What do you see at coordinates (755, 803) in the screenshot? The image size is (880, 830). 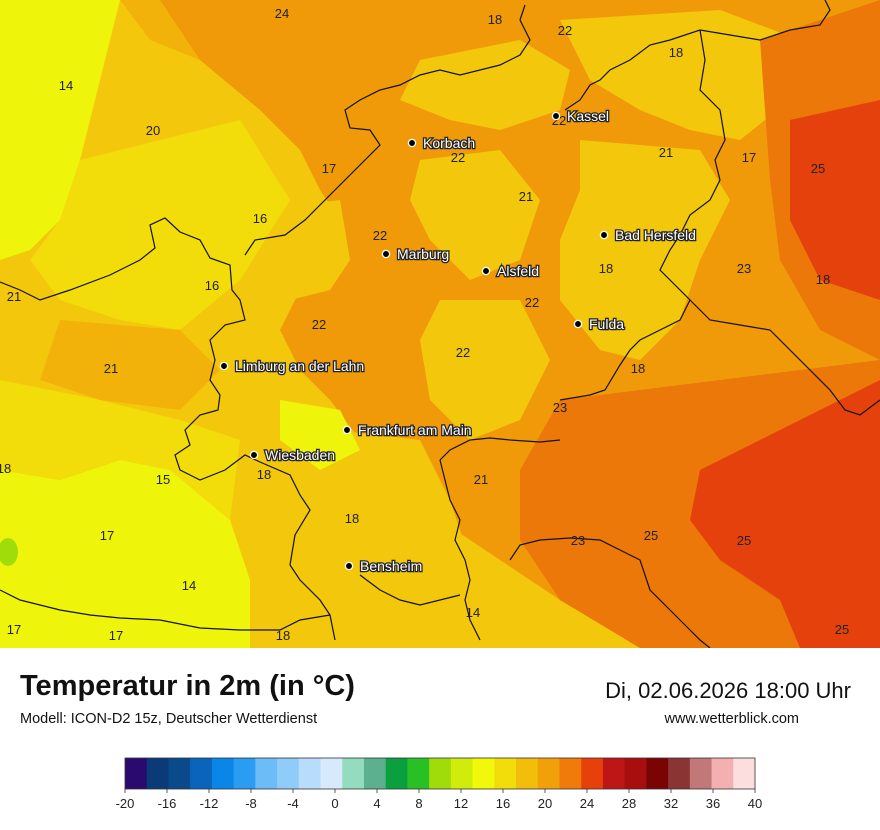 I see `legend-tick-label: 40` at bounding box center [755, 803].